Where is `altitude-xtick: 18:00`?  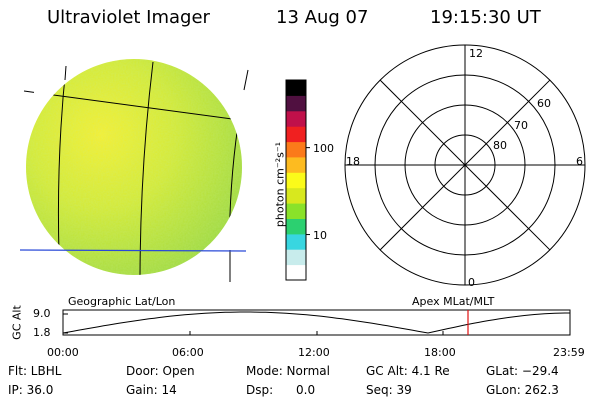 altitude-xtick: 18:00 is located at coordinates (440, 352).